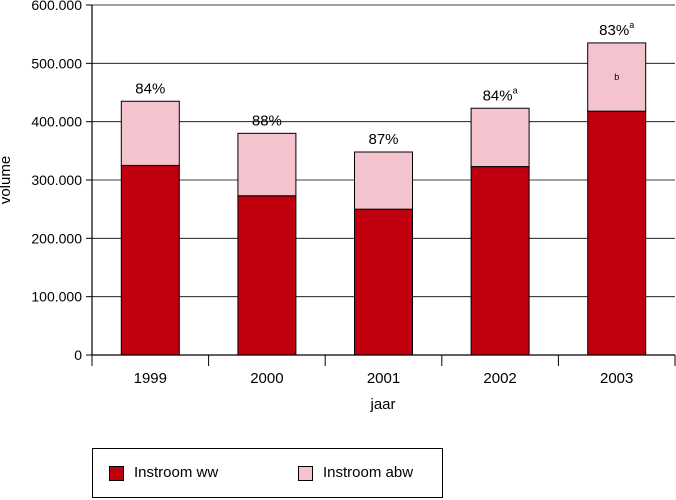  Describe the element at coordinates (7, 180) in the screenshot. I see `y-axis-title: volume` at that location.